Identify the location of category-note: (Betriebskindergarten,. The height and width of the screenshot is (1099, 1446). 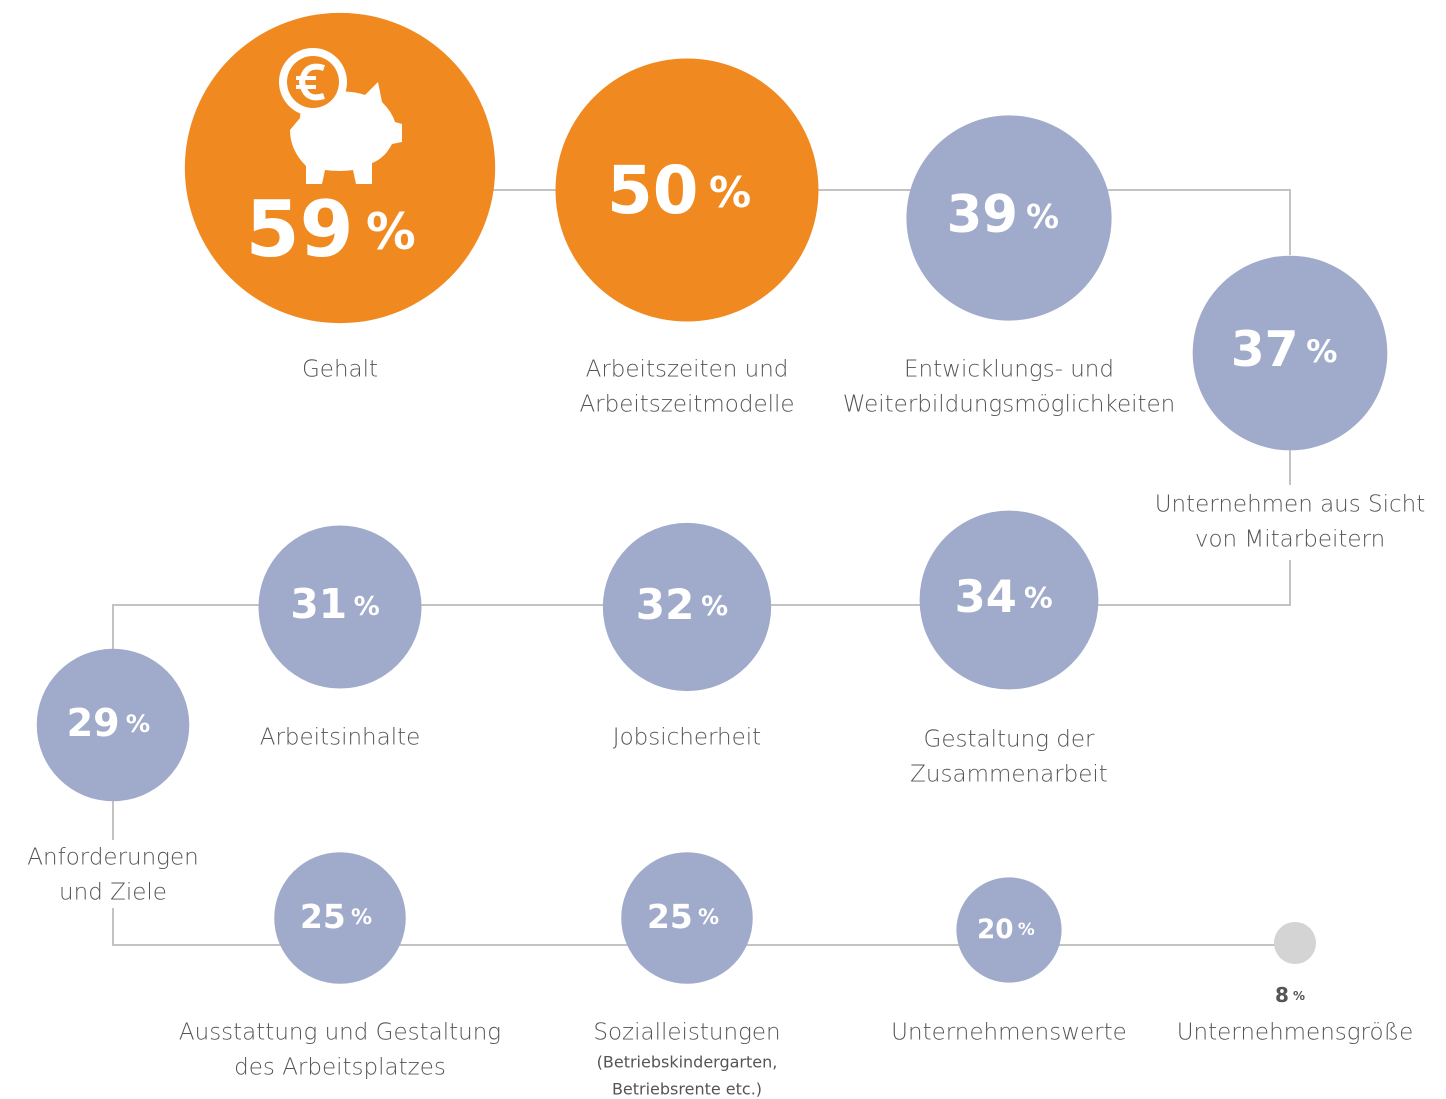
(687, 1062).